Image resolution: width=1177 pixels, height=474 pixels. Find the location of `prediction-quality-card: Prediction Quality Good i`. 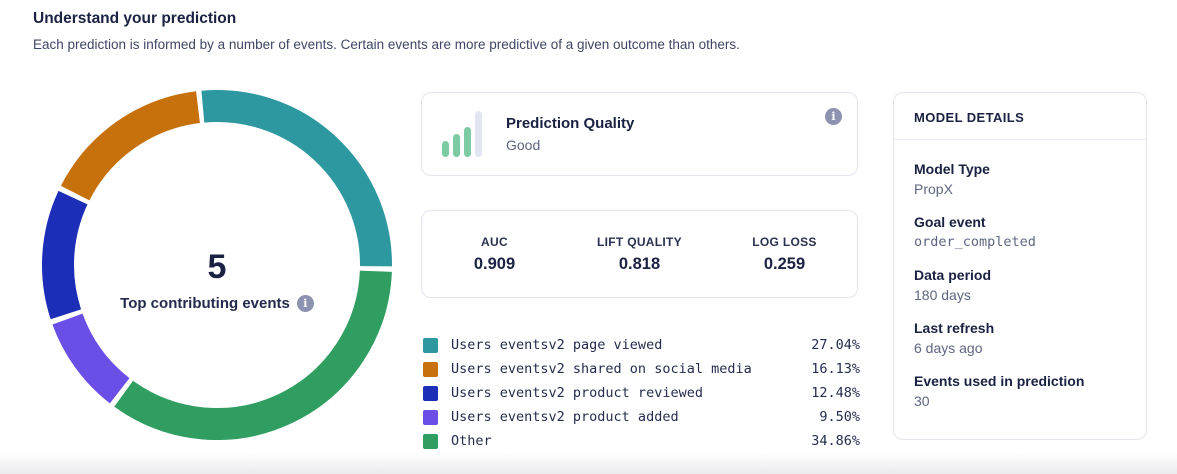

prediction-quality-card: Prediction Quality Good i is located at coordinates (639, 134).